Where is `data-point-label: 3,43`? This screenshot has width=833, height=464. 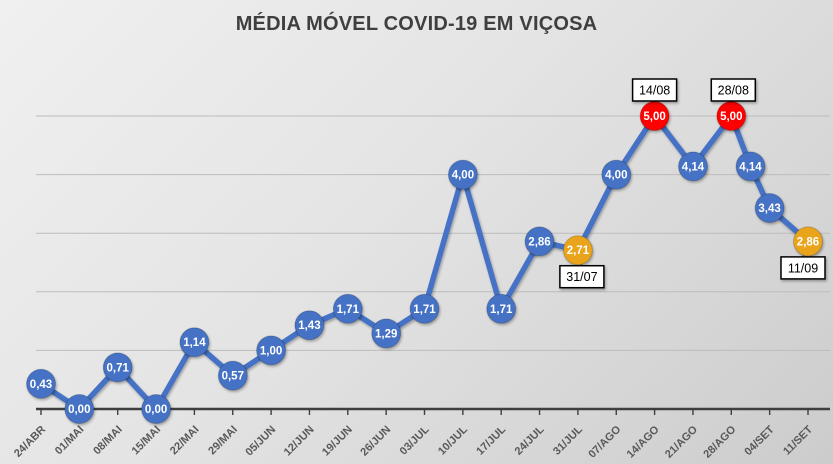 data-point-label: 3,43 is located at coordinates (769, 209).